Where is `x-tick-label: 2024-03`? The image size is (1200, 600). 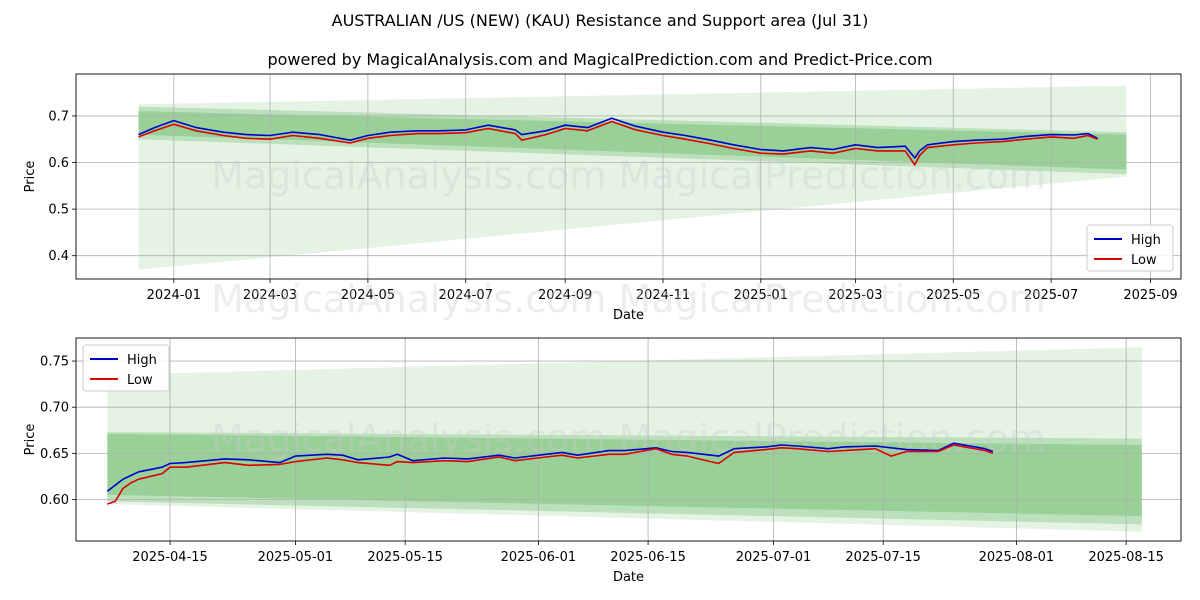
x-tick-label: 2024-03 is located at coordinates (270, 295).